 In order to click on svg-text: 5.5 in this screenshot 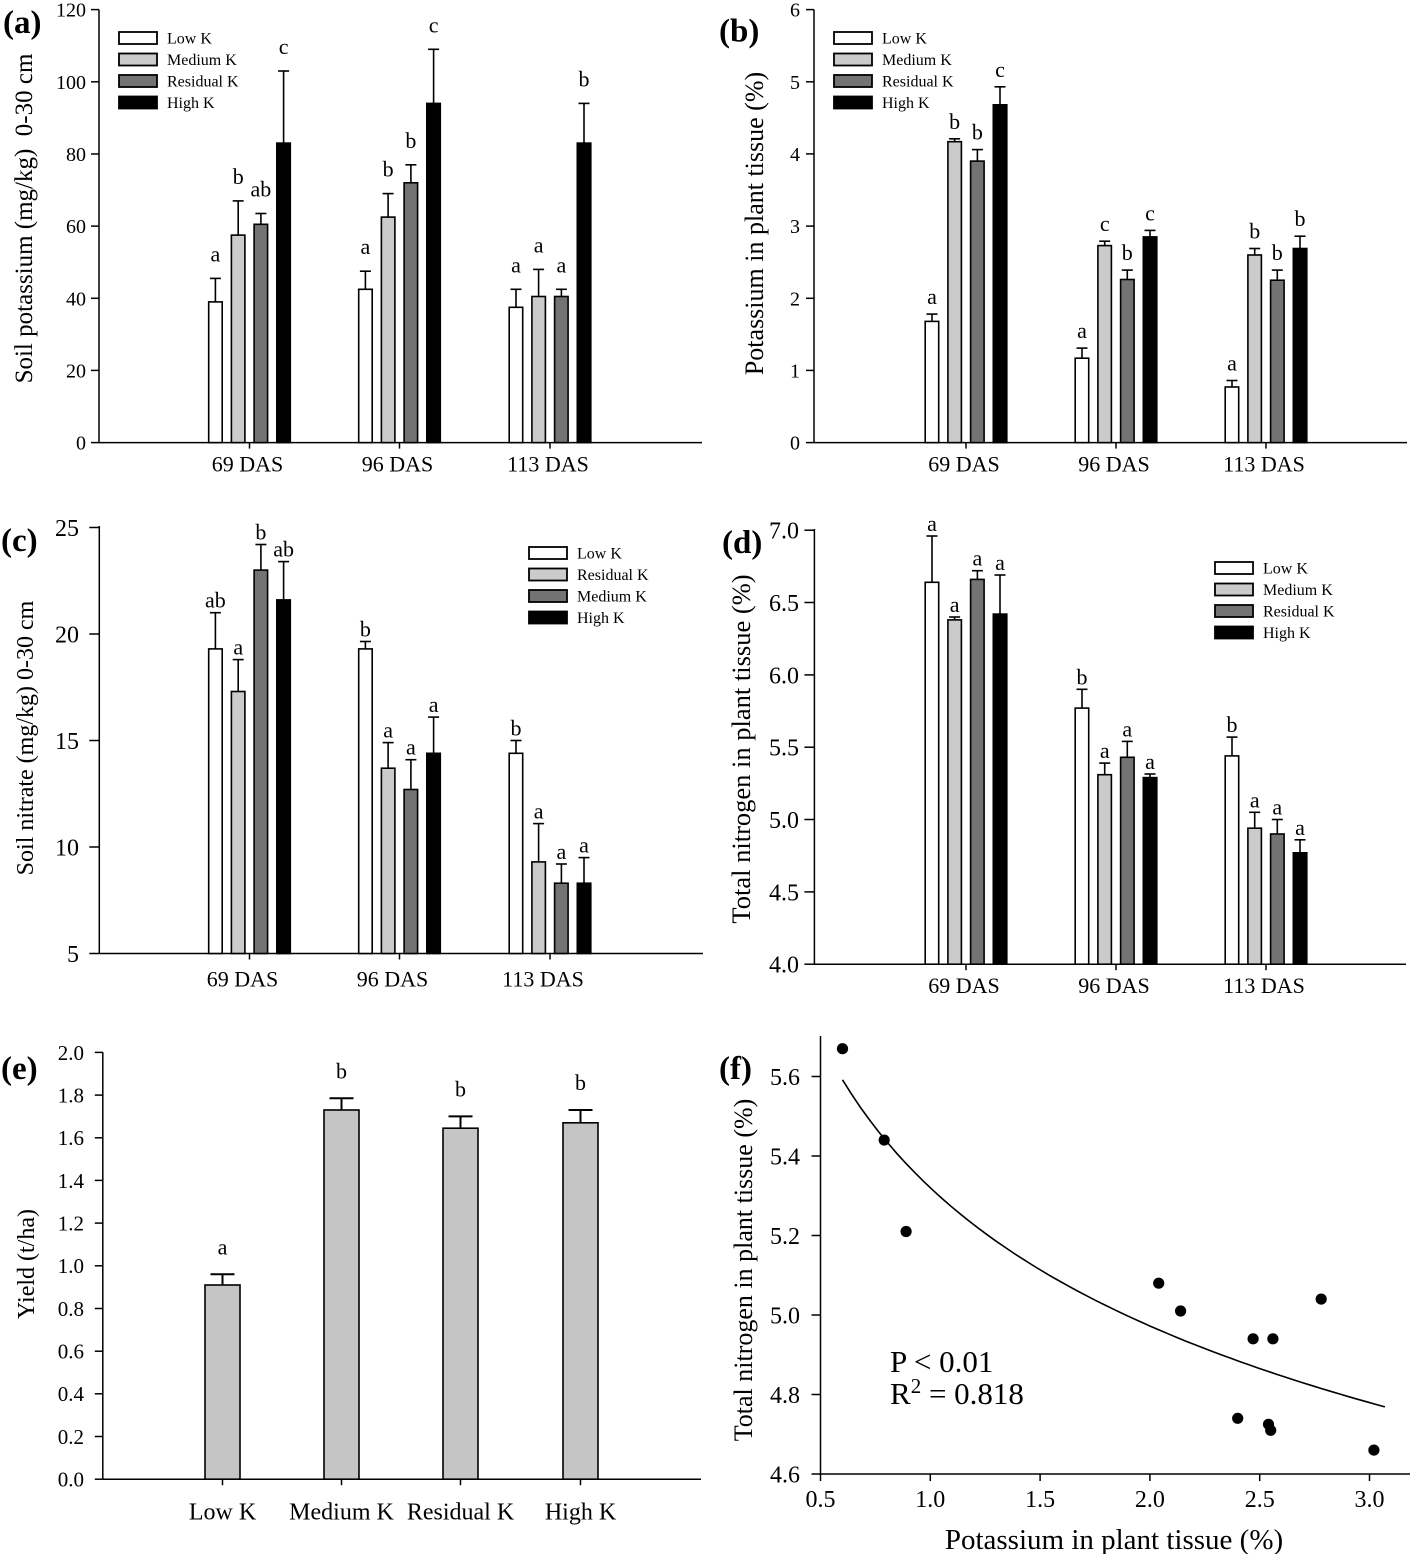, I will do `click(784, 749)`.